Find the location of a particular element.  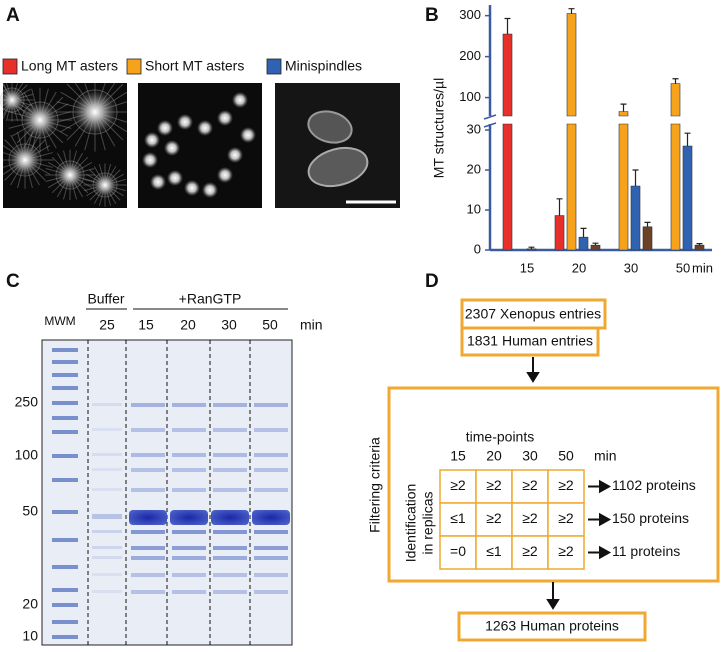

lane-label: MWM is located at coordinates (59, 321).